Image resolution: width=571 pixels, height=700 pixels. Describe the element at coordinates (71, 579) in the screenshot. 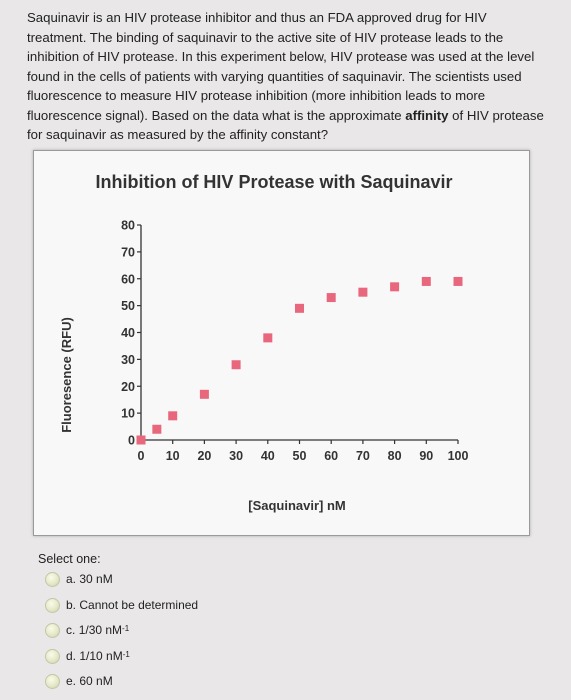

I see `option-a-letter: a.` at that location.